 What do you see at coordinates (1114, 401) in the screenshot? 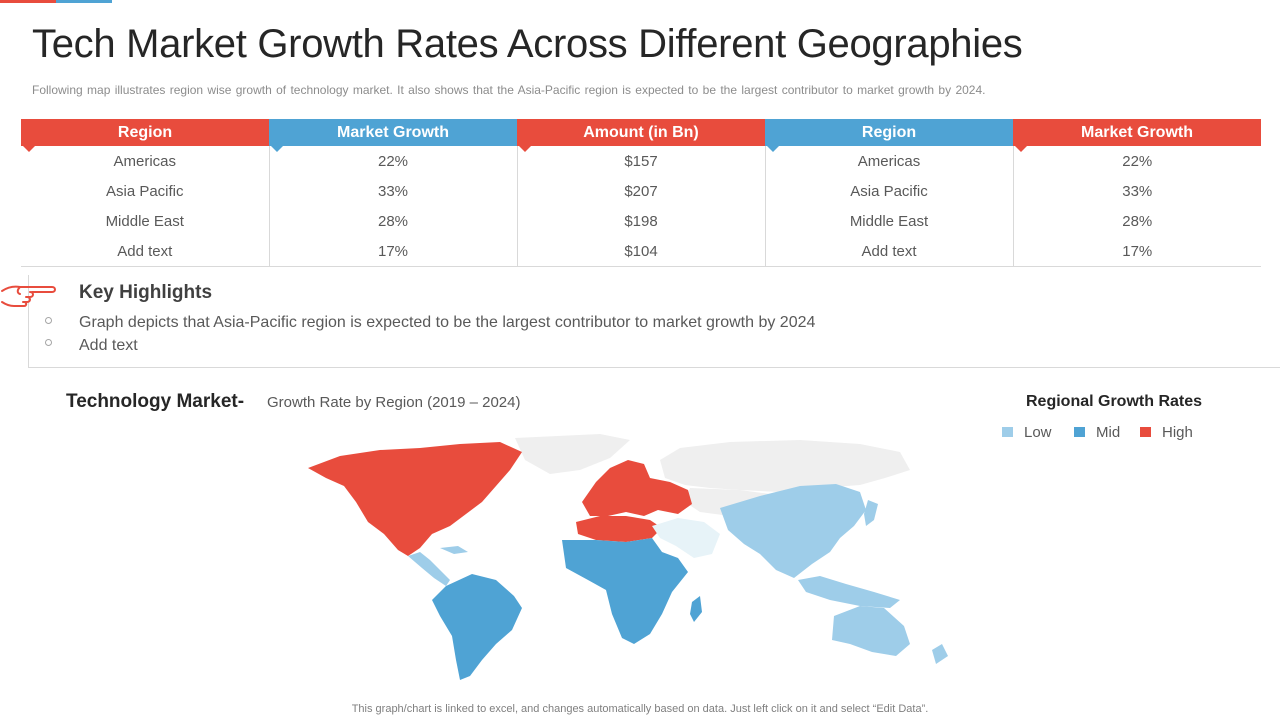
I see `legend-title: Regional Growth Rates` at bounding box center [1114, 401].